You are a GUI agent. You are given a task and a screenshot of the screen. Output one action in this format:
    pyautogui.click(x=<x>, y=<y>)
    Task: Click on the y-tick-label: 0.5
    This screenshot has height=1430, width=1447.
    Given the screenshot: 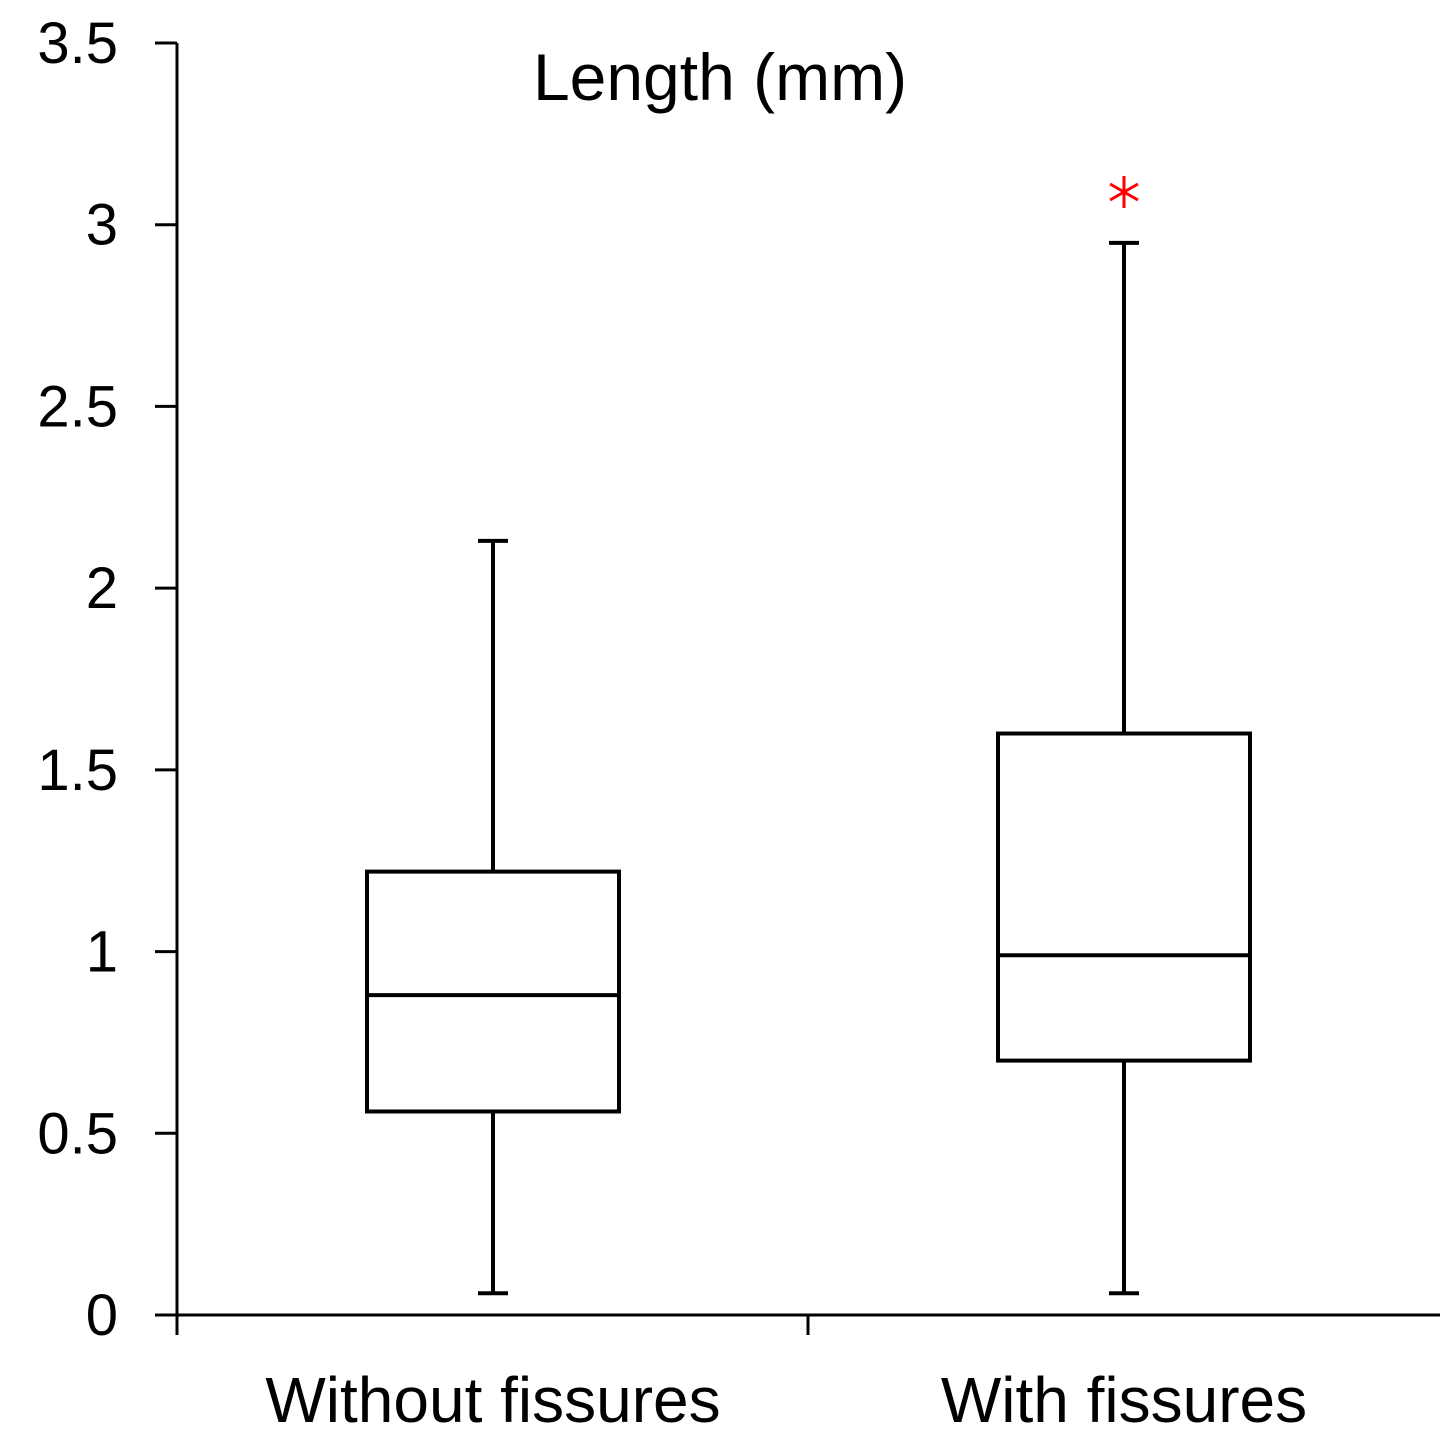 What is the action you would take?
    pyautogui.click(x=77, y=1133)
    